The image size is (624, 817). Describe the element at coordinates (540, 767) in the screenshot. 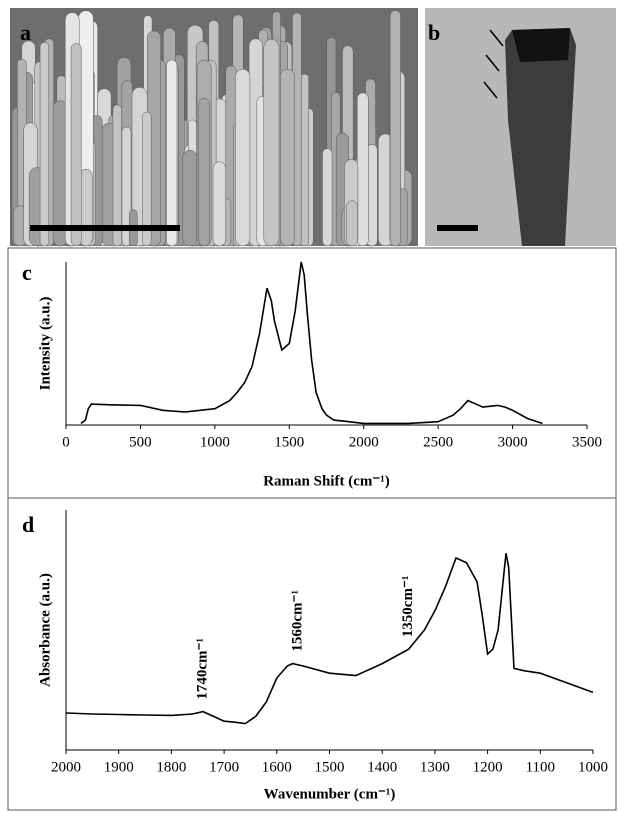

I see `x-tick-label: 1100` at that location.